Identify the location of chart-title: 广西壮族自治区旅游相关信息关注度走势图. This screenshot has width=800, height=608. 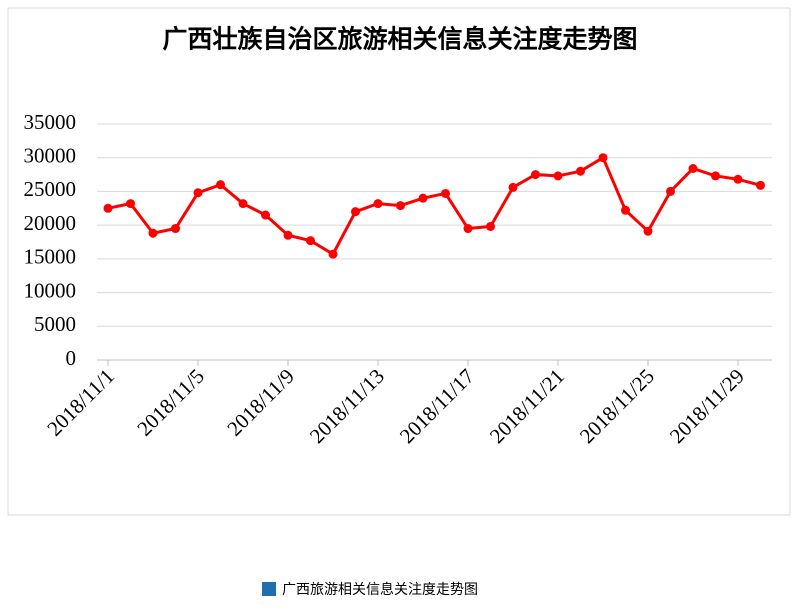
(399, 39).